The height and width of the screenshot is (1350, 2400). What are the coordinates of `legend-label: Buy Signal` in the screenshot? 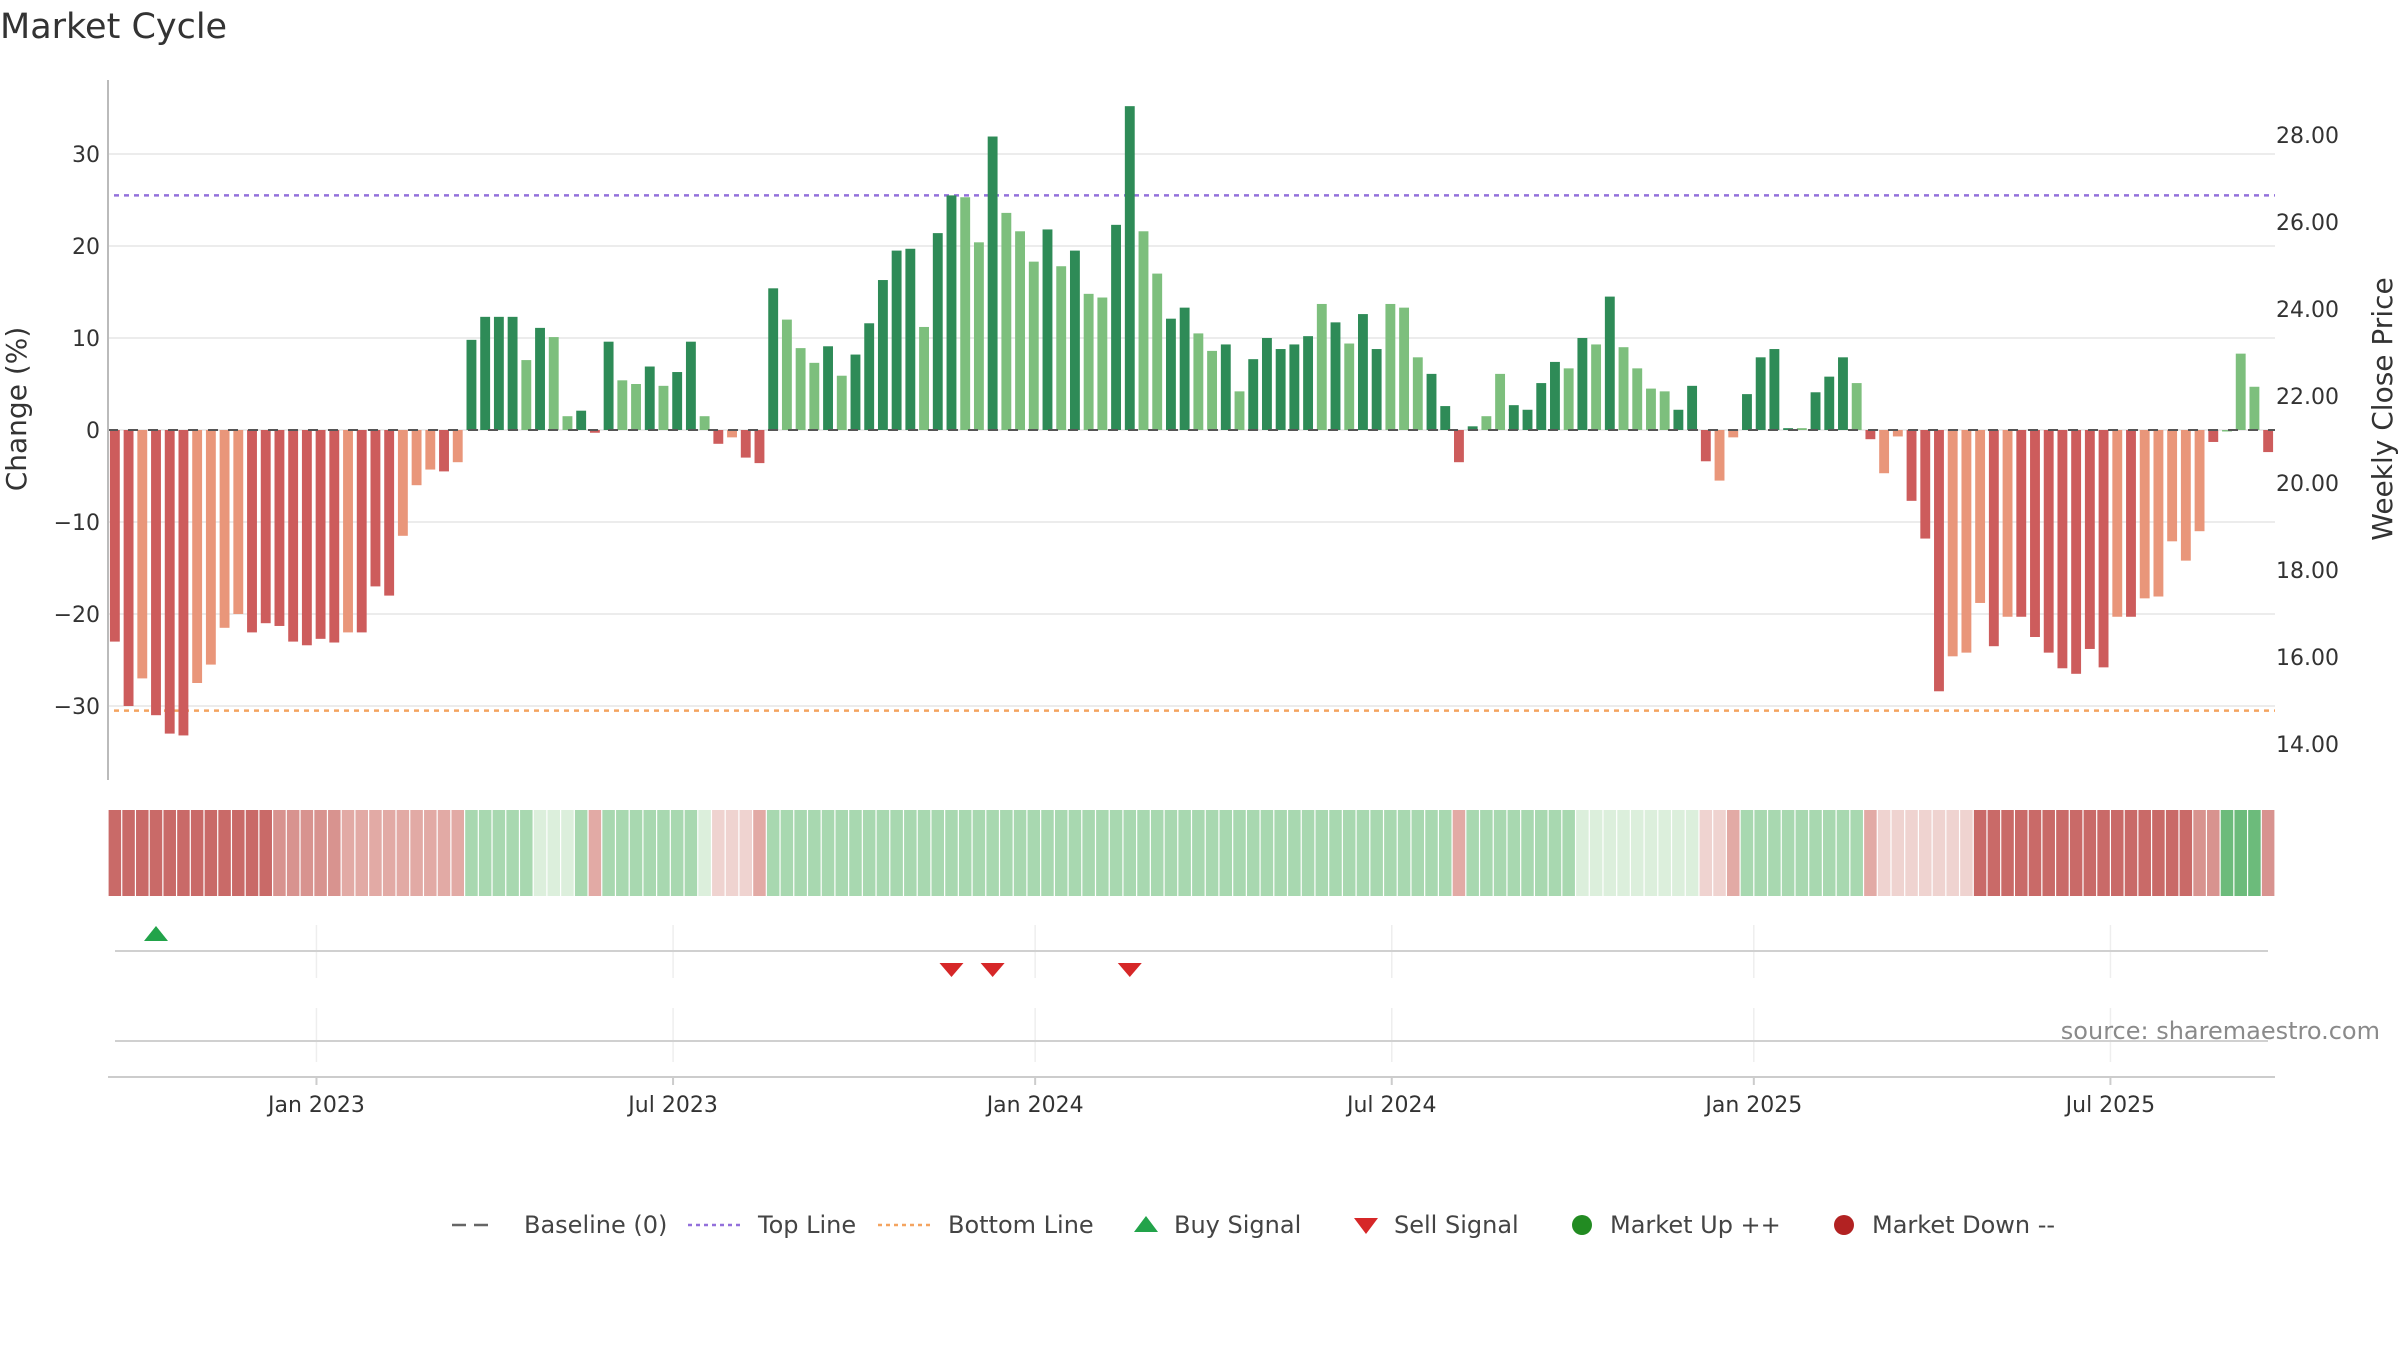 It's located at (1237, 1225).